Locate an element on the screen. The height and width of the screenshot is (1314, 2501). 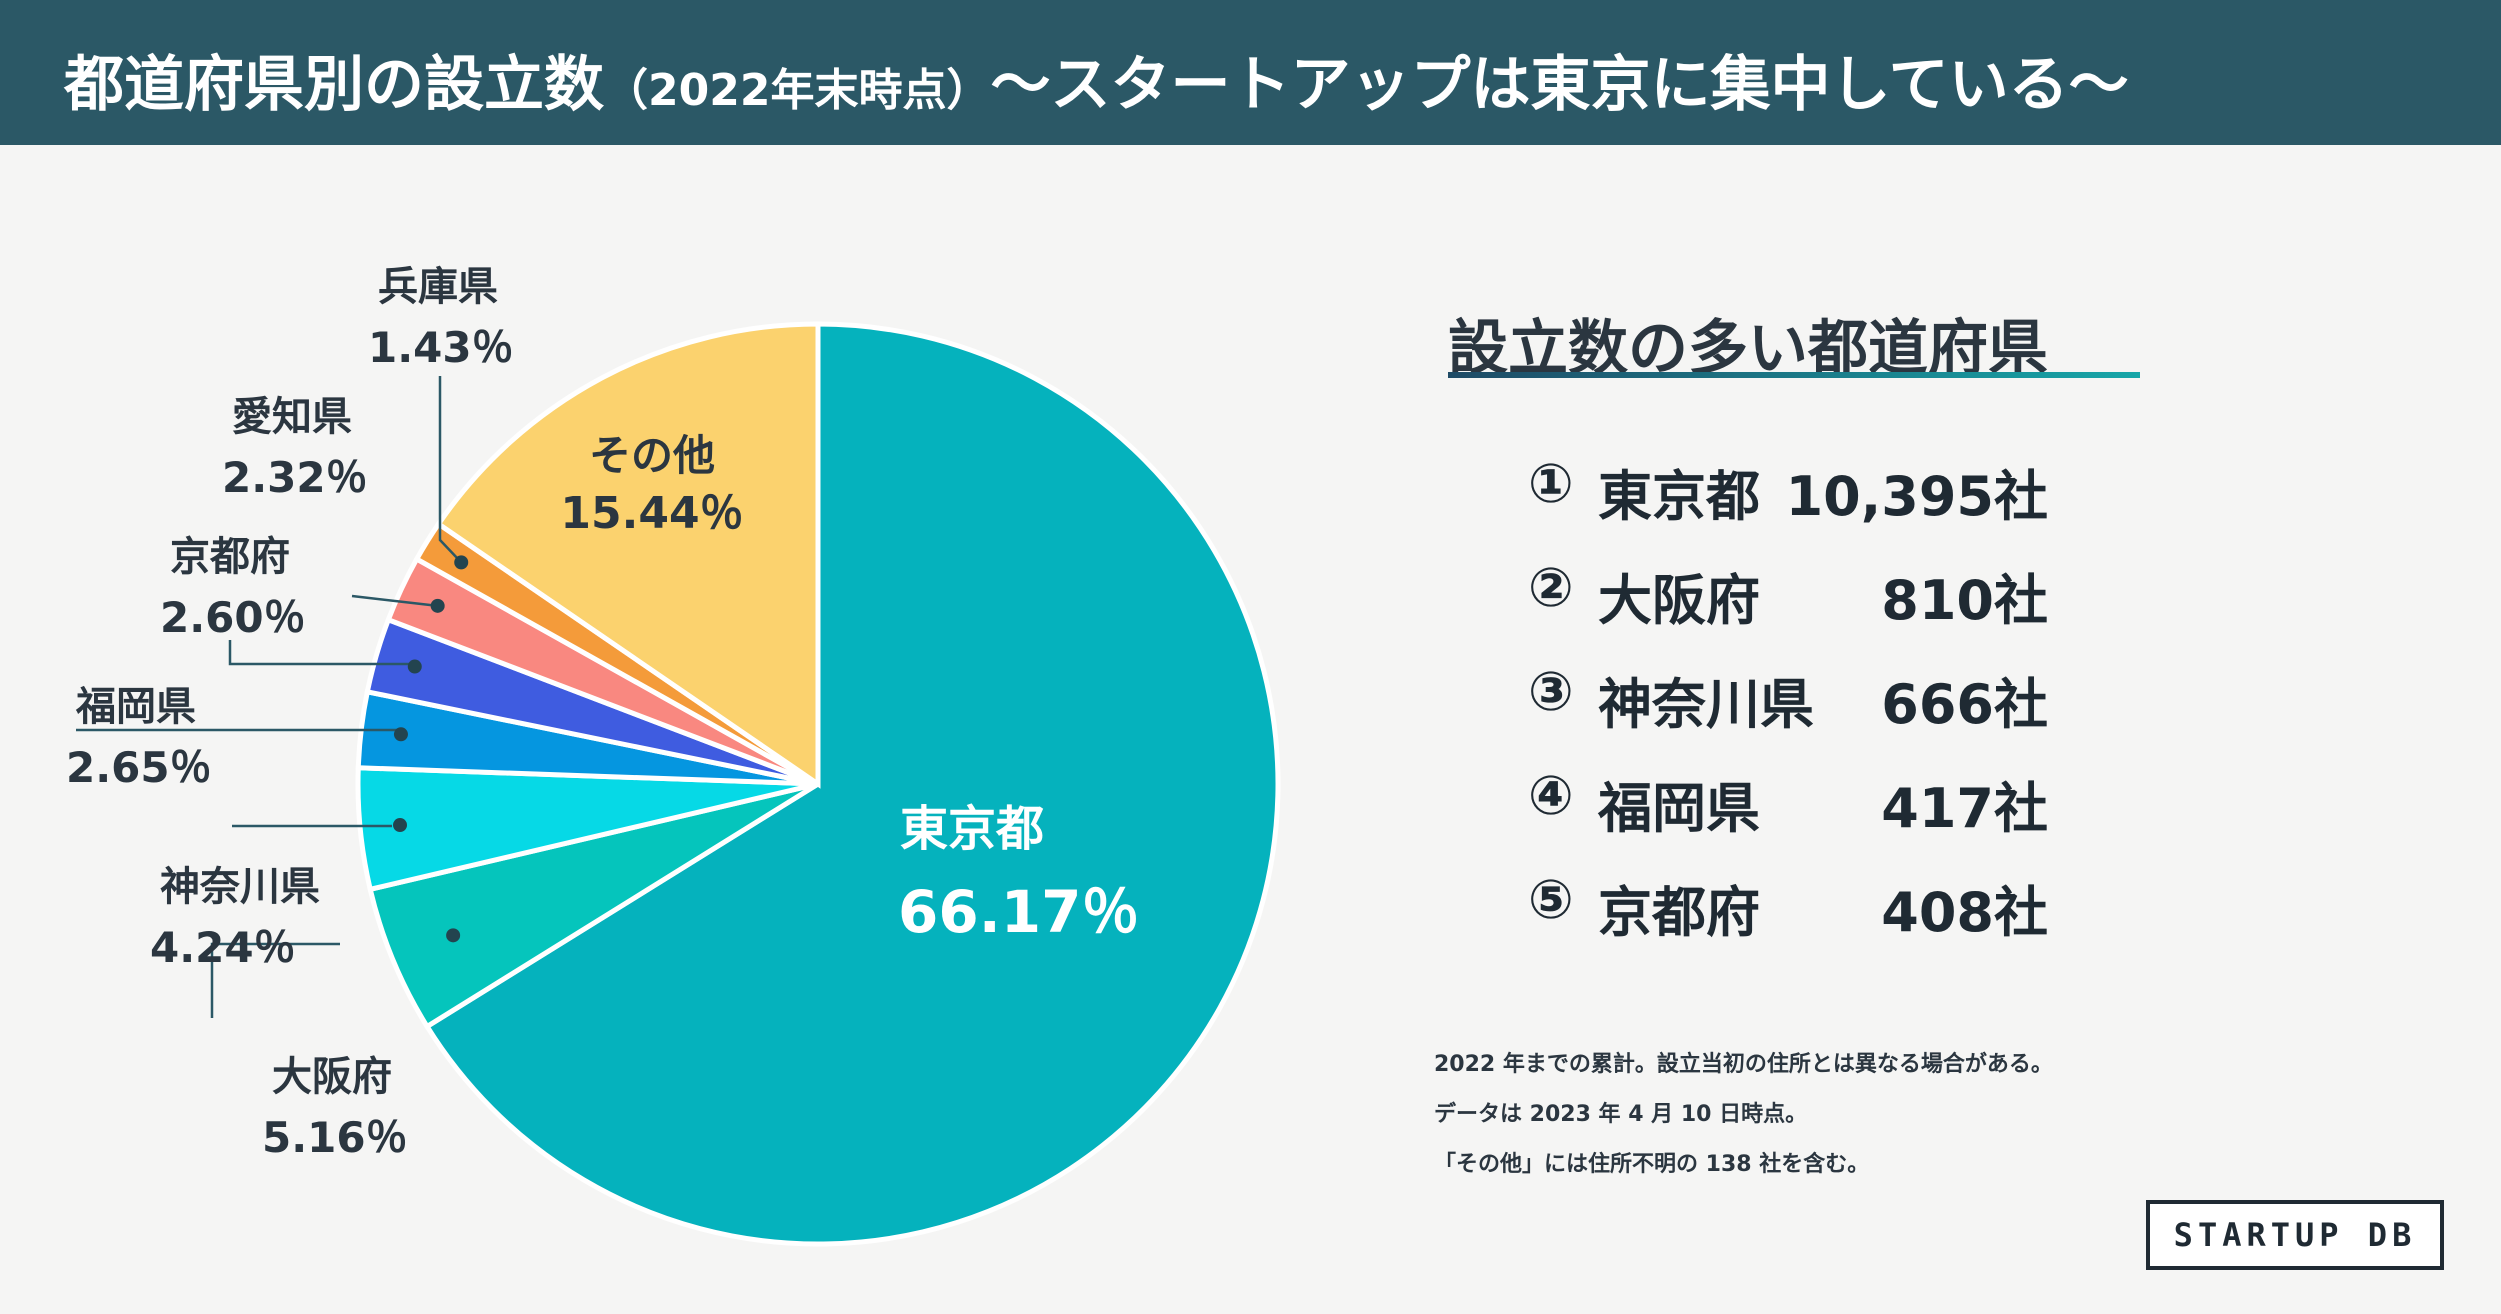
rank-count: 810社 is located at coordinates (1964, 600).